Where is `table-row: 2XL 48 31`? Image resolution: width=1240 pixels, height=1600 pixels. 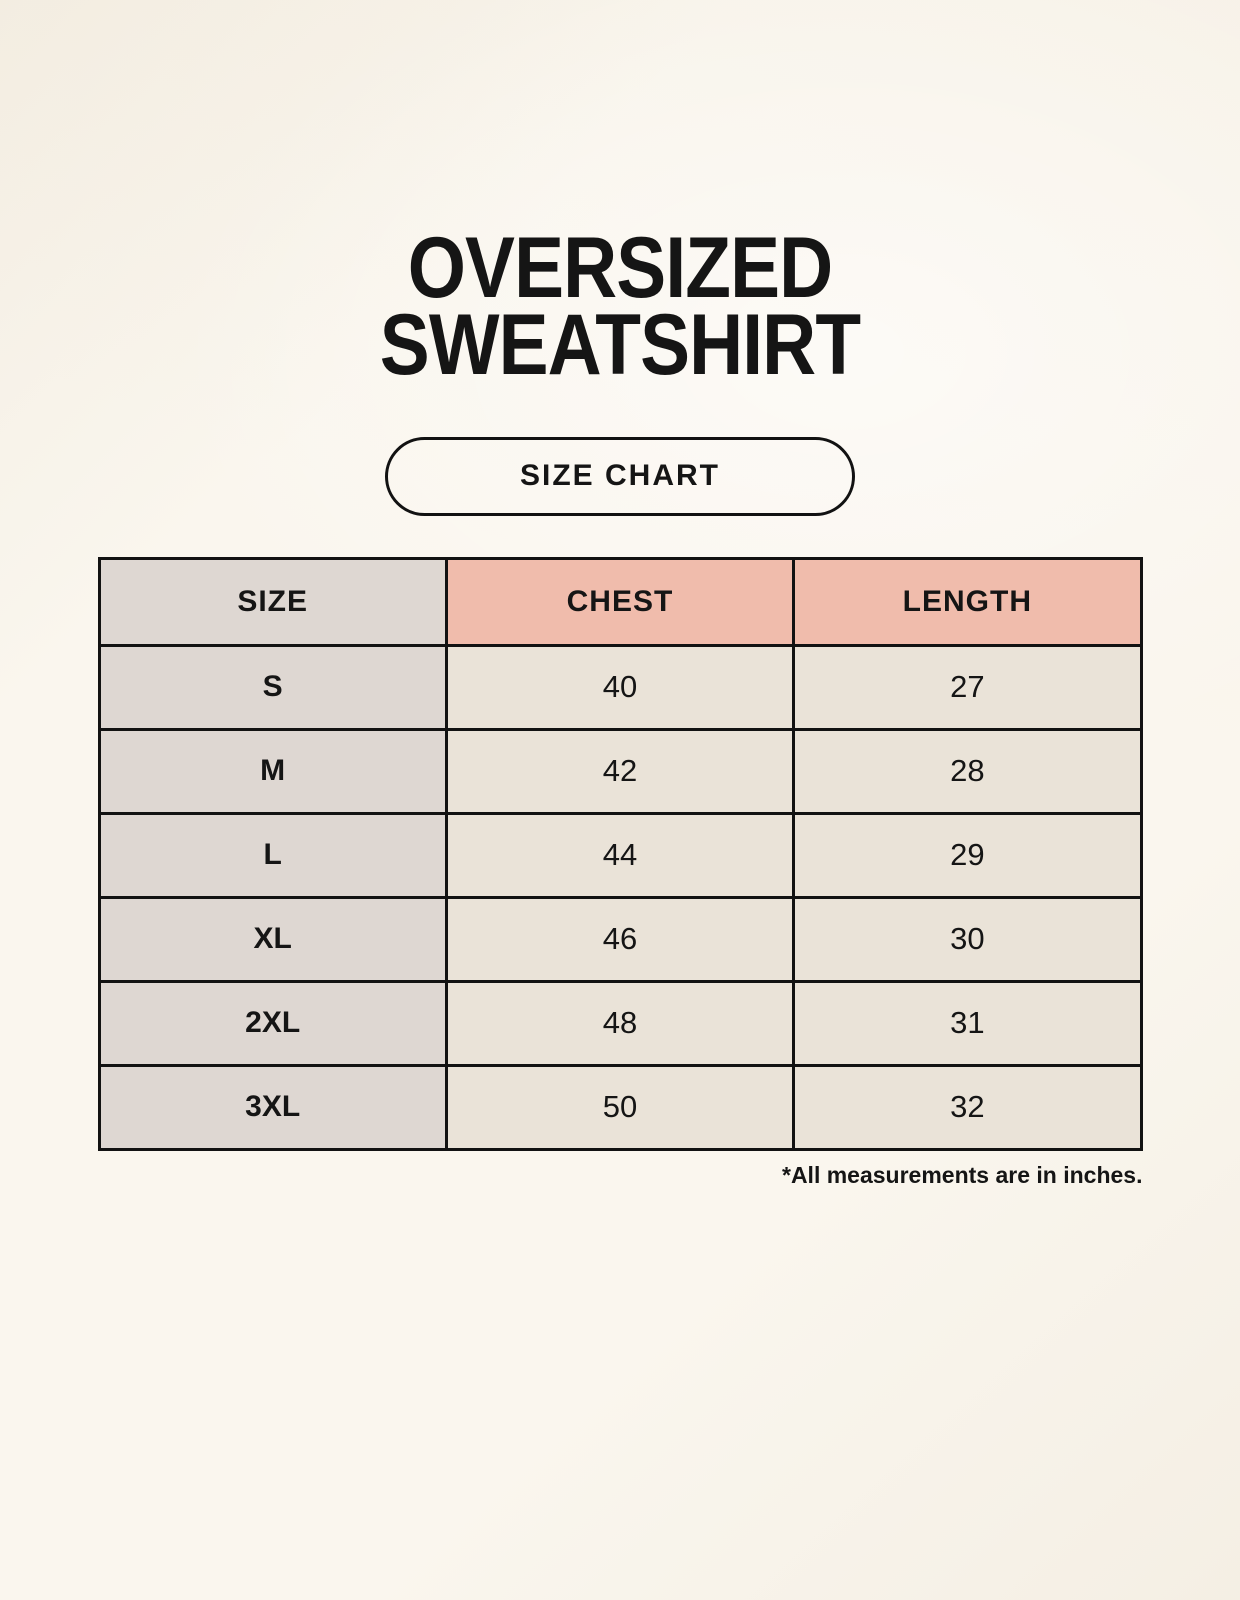
table-row: 2XL 48 31 is located at coordinates (620, 1023).